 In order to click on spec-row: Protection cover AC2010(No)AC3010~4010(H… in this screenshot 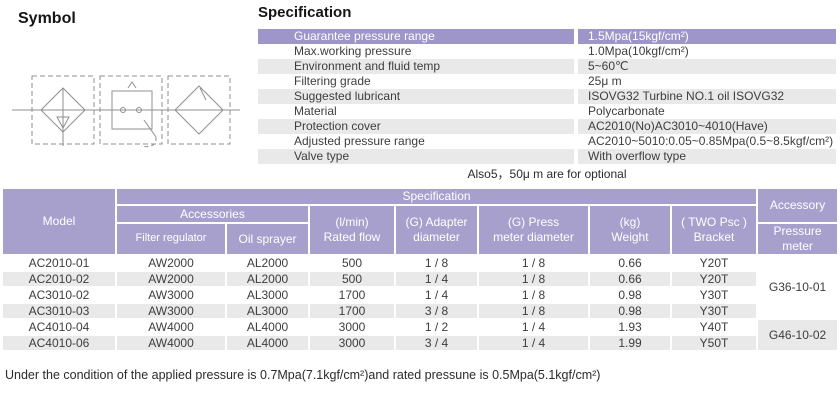, I will do `click(547, 126)`.